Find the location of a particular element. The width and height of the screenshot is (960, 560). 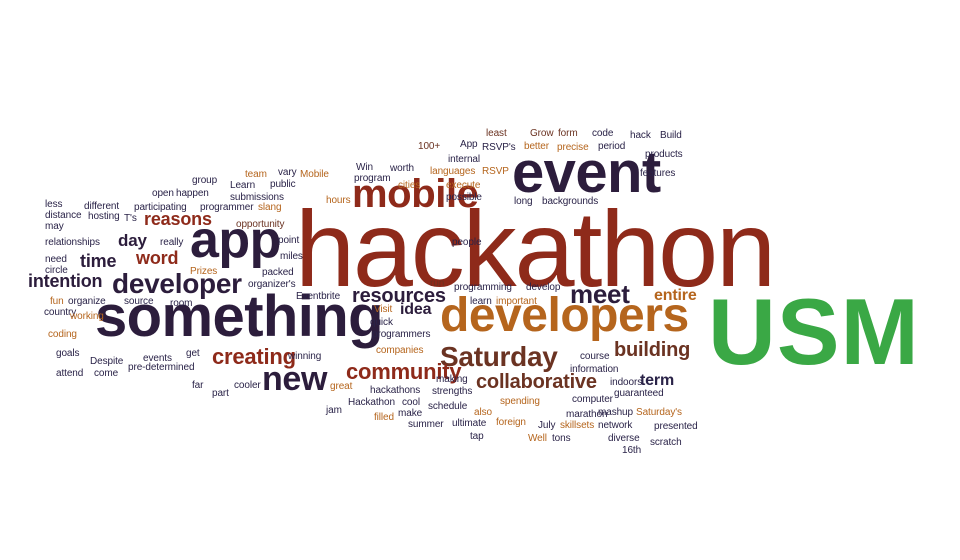

cloud-word: developers is located at coordinates (564, 315).